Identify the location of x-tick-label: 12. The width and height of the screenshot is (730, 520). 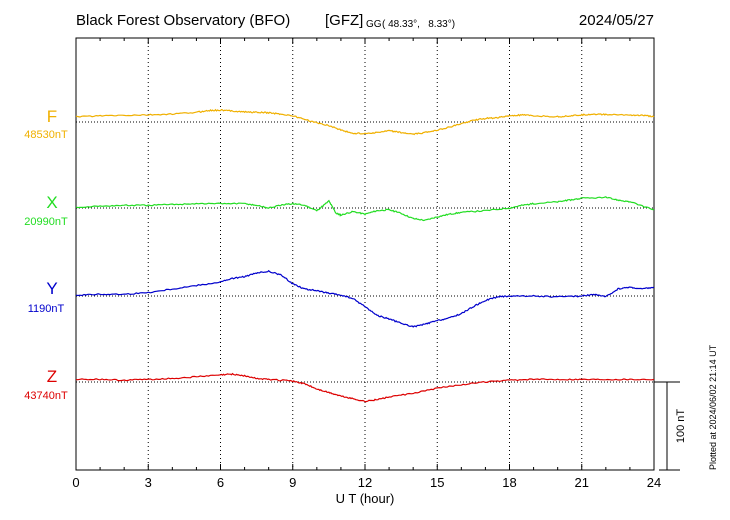
(365, 482).